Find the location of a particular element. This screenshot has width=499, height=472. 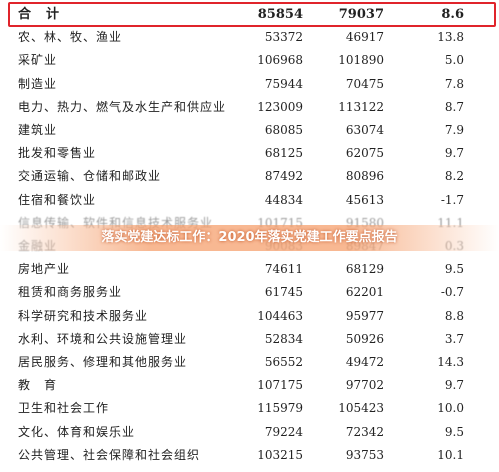

row-label: 租赁和商务服务业 is located at coordinates (70, 292).